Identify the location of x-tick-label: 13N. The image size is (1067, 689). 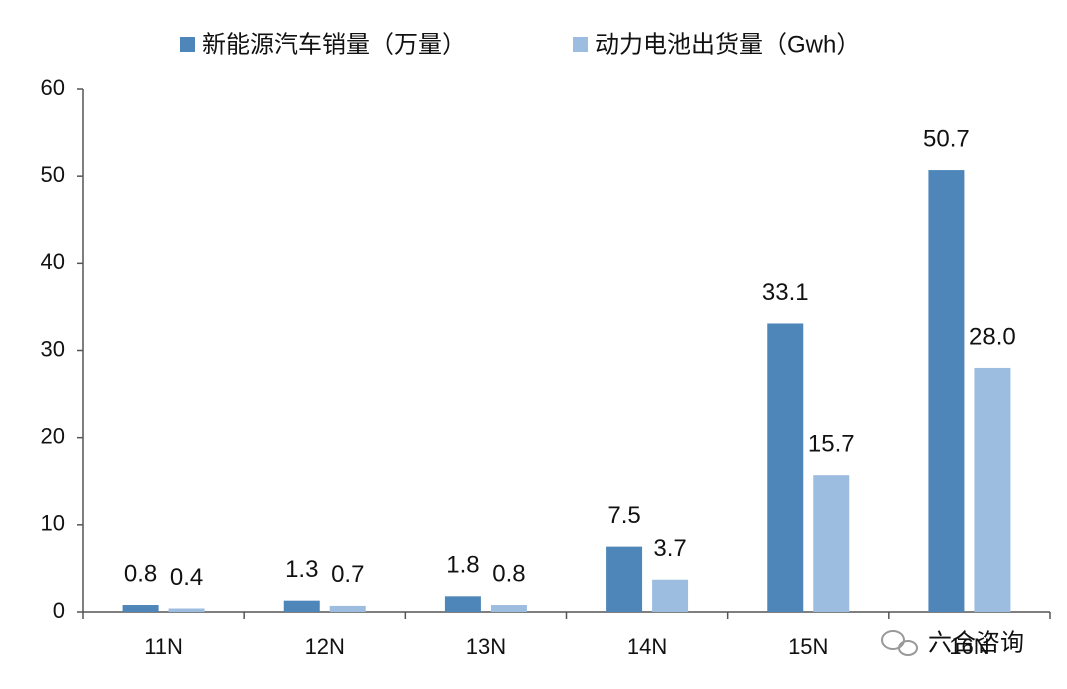
(486, 646).